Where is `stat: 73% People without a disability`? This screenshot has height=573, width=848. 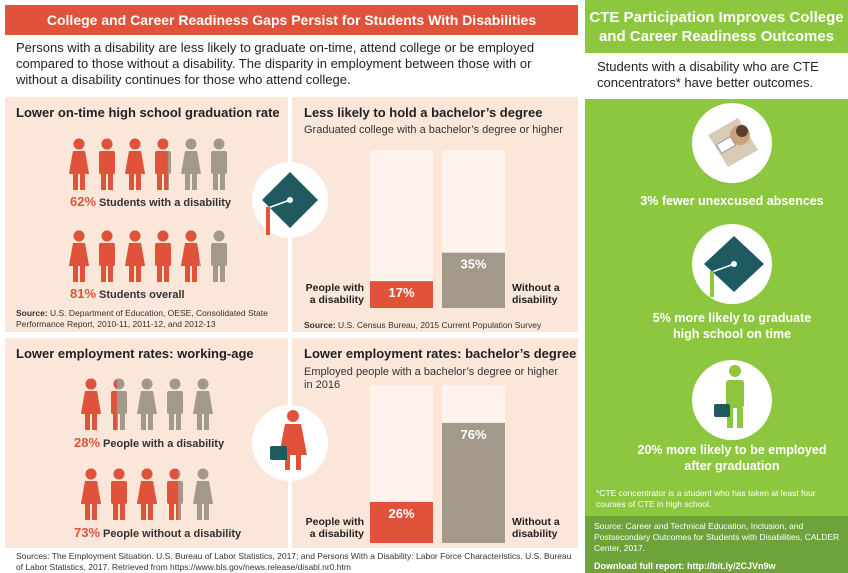
stat: 73% People without a disability is located at coordinates (157, 532).